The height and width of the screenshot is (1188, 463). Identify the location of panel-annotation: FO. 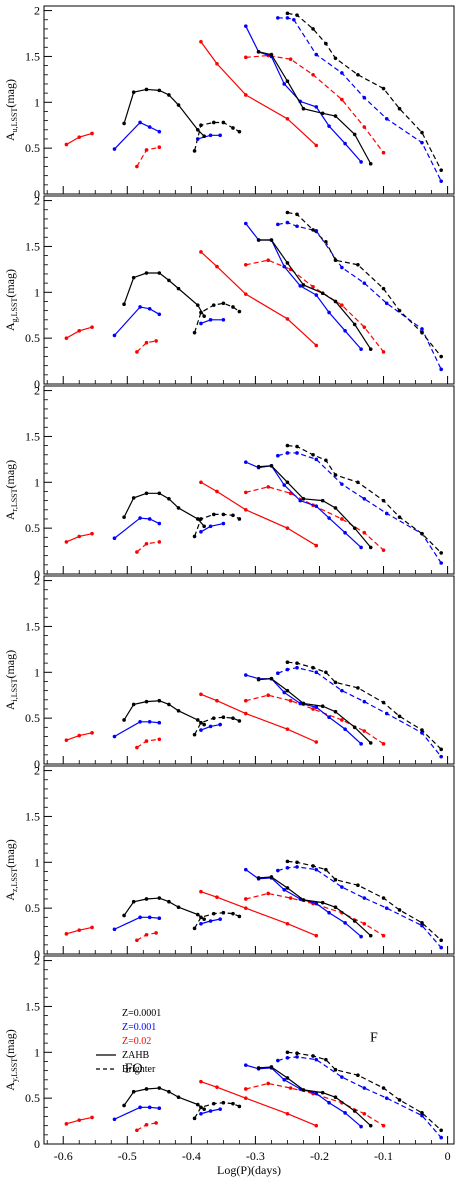
(134, 1068).